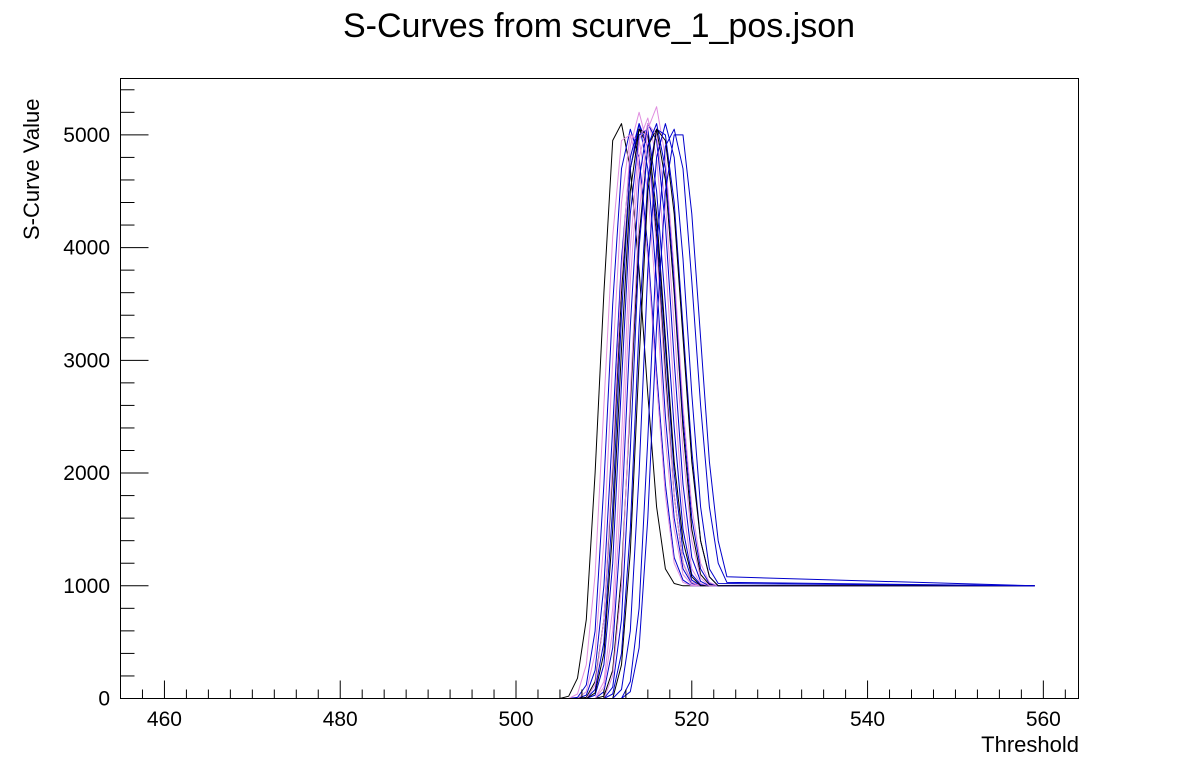 The width and height of the screenshot is (1198, 776). Describe the element at coordinates (104, 699) in the screenshot. I see `y-tick-label: 0` at that location.